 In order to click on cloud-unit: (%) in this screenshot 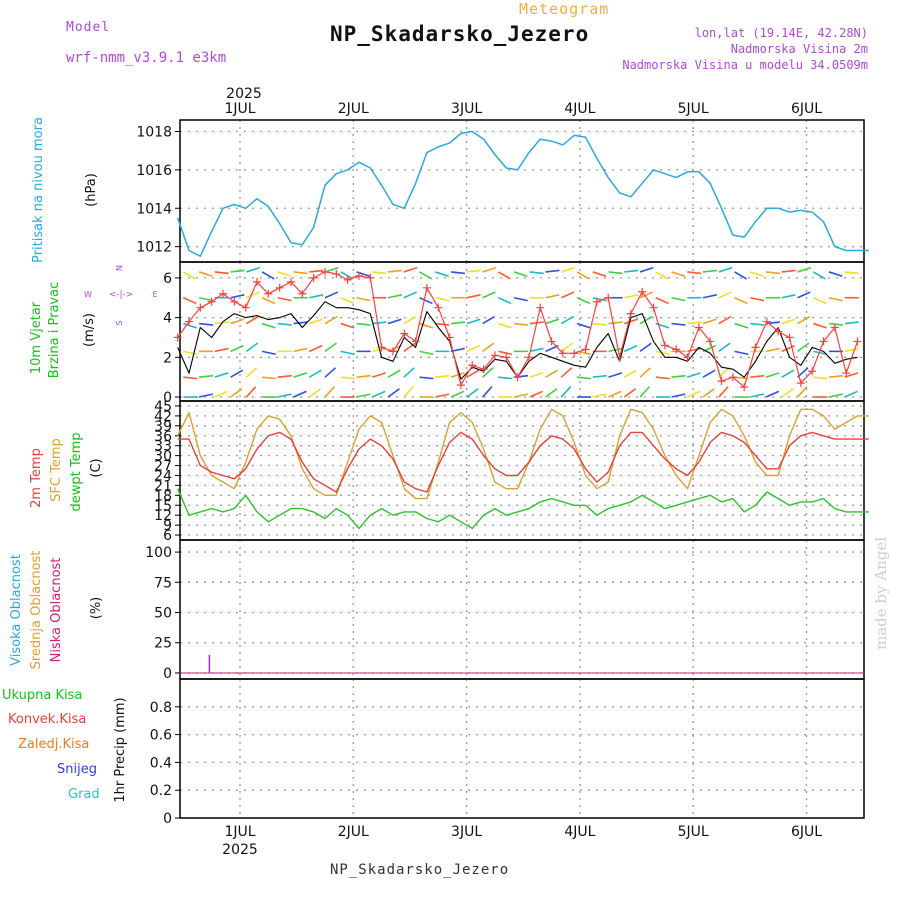, I will do `click(96, 608)`.